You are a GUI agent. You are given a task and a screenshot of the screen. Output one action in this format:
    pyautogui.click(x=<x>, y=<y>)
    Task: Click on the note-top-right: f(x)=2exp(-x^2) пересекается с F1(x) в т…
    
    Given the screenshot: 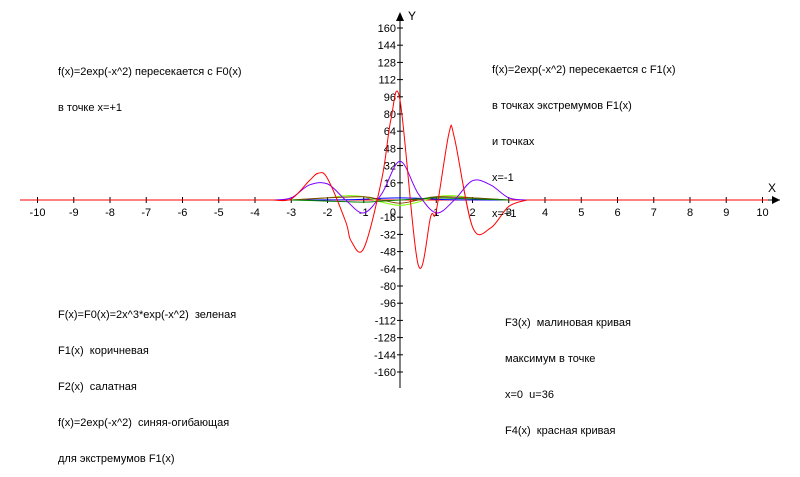 What is the action you would take?
    pyautogui.click(x=583, y=136)
    